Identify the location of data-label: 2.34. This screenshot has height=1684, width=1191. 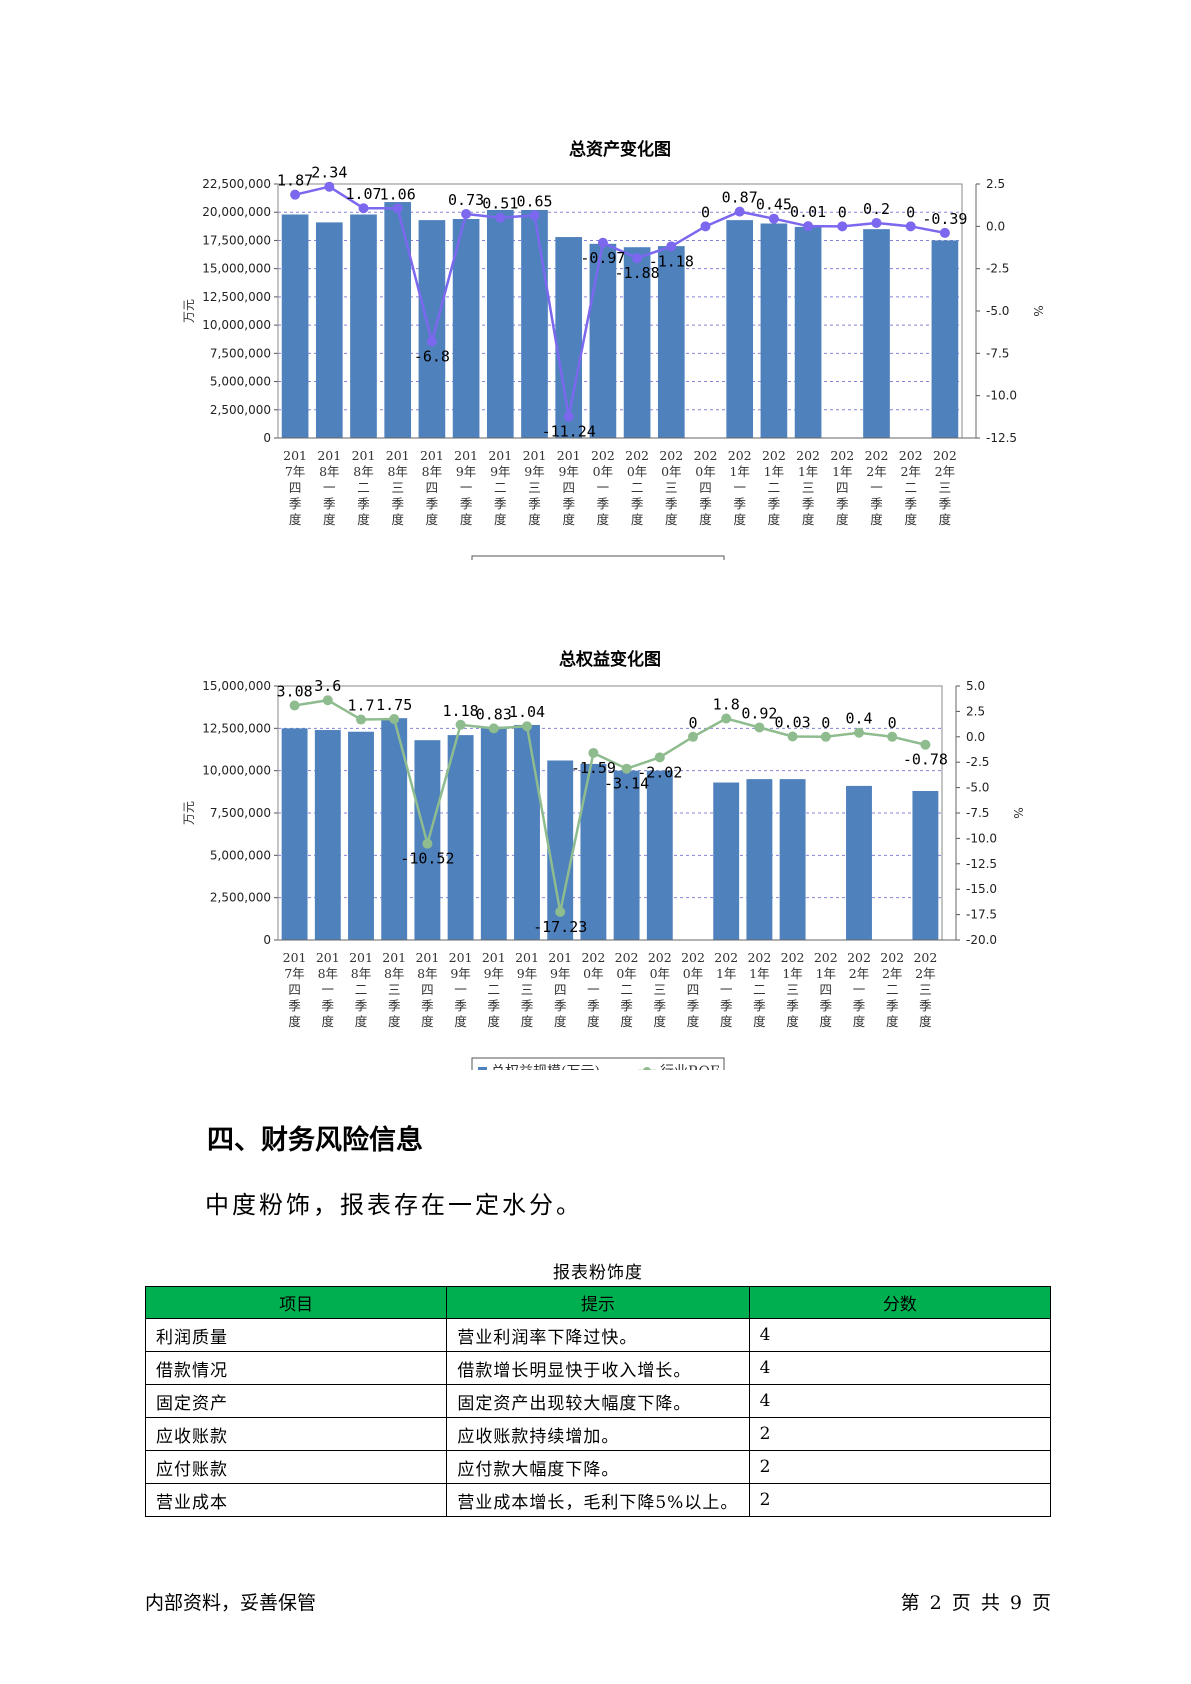
(329, 173).